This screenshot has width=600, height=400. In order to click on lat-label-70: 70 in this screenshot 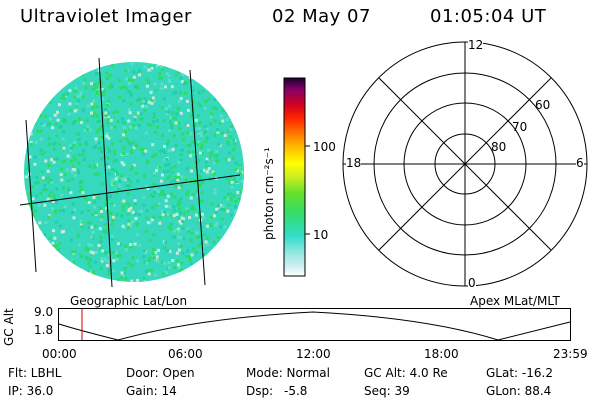, I will do `click(520, 127)`.